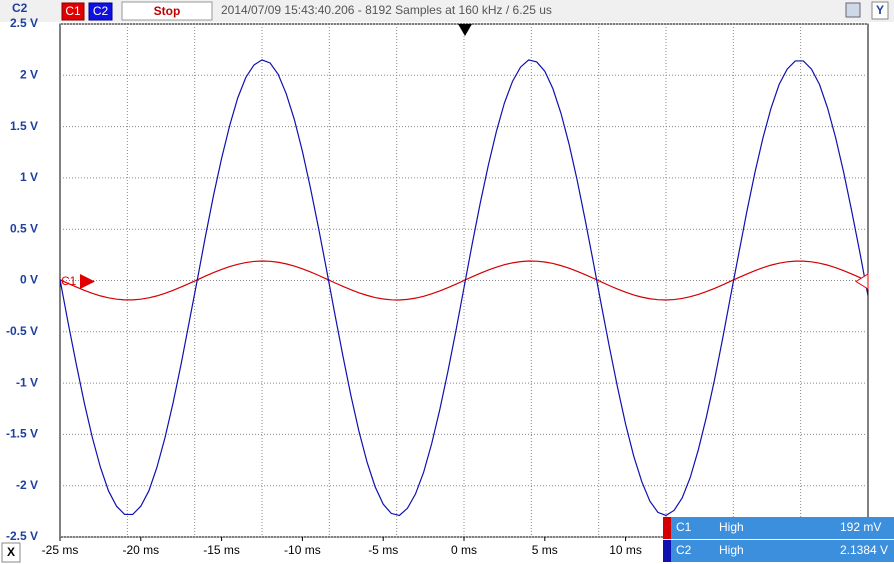 The width and height of the screenshot is (894, 564). What do you see at coordinates (22, 331) in the screenshot?
I see `y-tick-label: -0.5 V` at bounding box center [22, 331].